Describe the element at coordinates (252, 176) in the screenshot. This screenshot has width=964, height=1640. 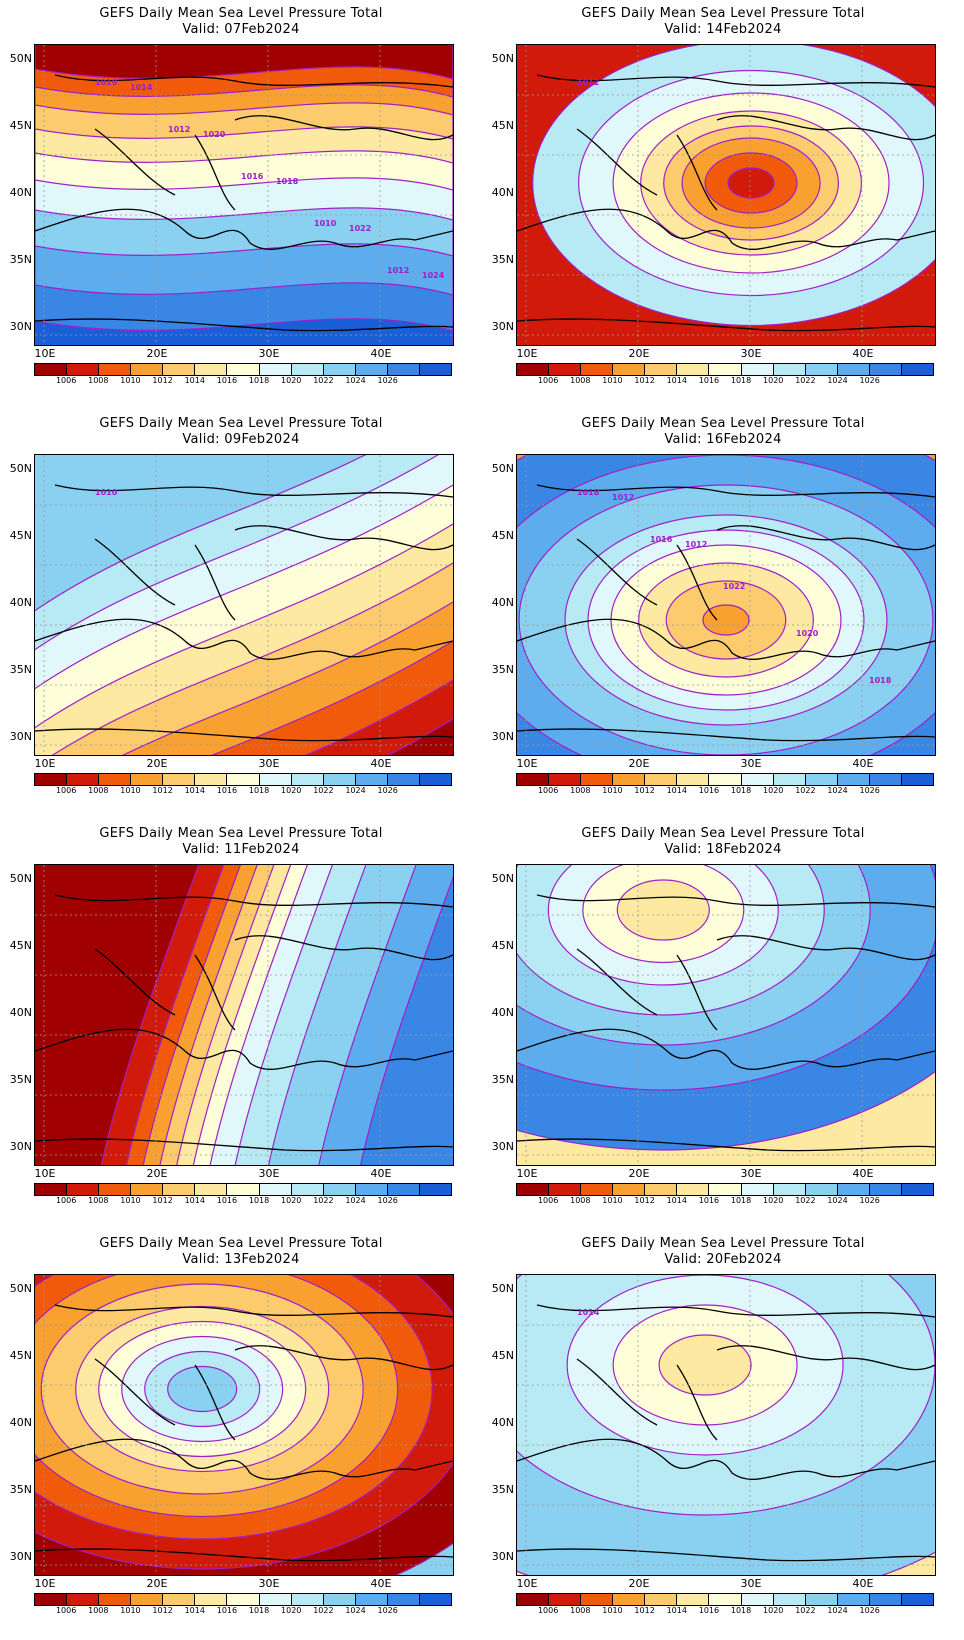
I see `contour-label: 1016` at that location.